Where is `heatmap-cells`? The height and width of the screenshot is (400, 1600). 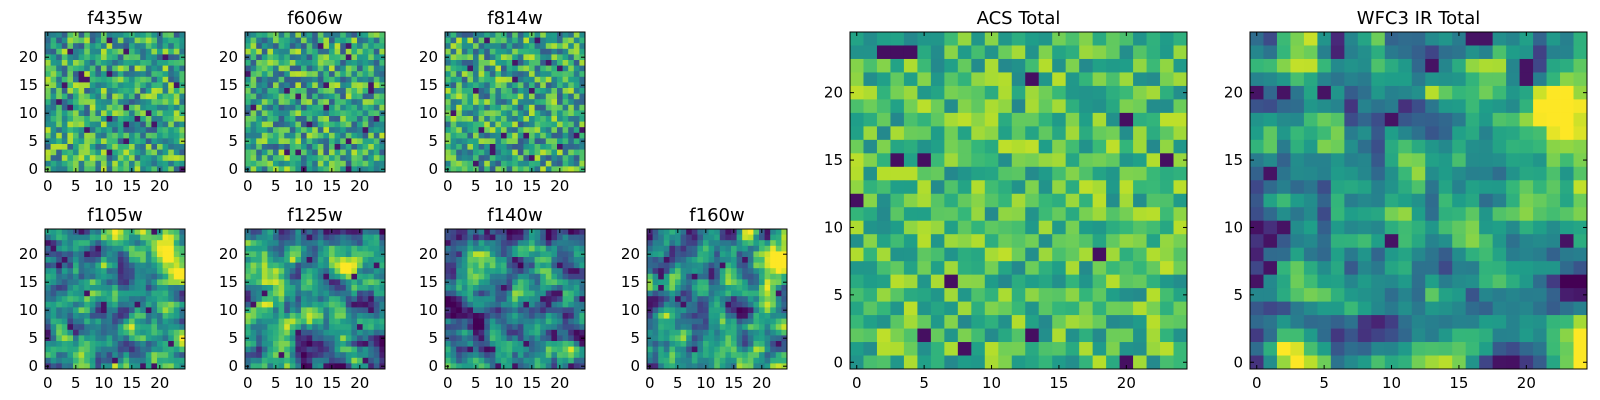 heatmap-cells is located at coordinates (515, 299).